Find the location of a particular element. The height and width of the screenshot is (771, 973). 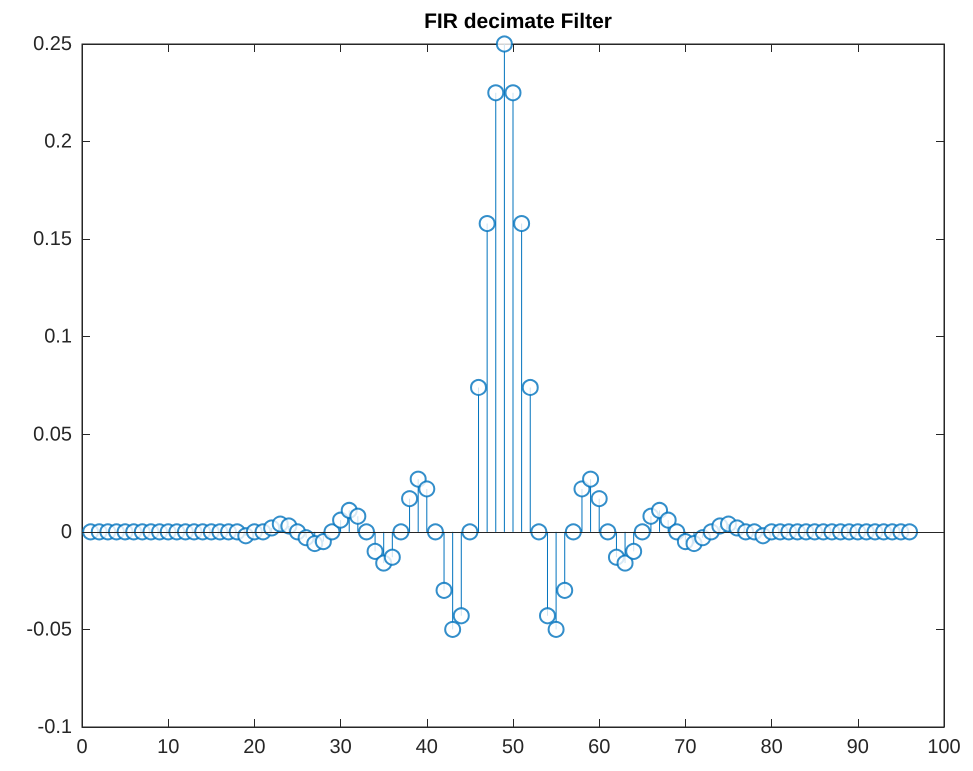

x-tick-label: 100 is located at coordinates (944, 747).